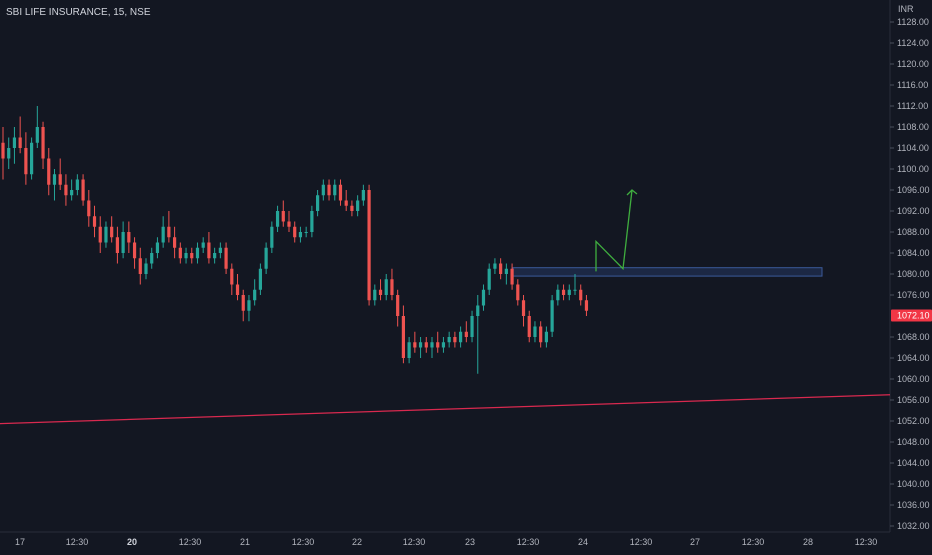  What do you see at coordinates (583, 542) in the screenshot?
I see `x-tick-label: 24` at bounding box center [583, 542].